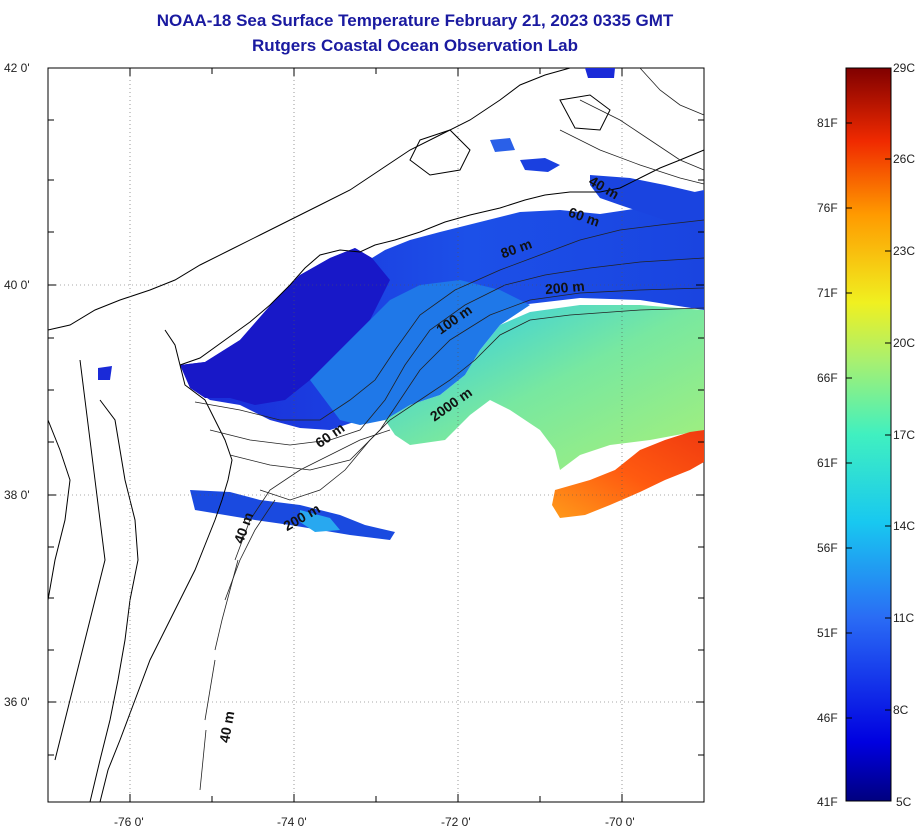 This screenshot has height=832, width=919. I want to click on lon-tick-label: -76 0', so click(129, 822).